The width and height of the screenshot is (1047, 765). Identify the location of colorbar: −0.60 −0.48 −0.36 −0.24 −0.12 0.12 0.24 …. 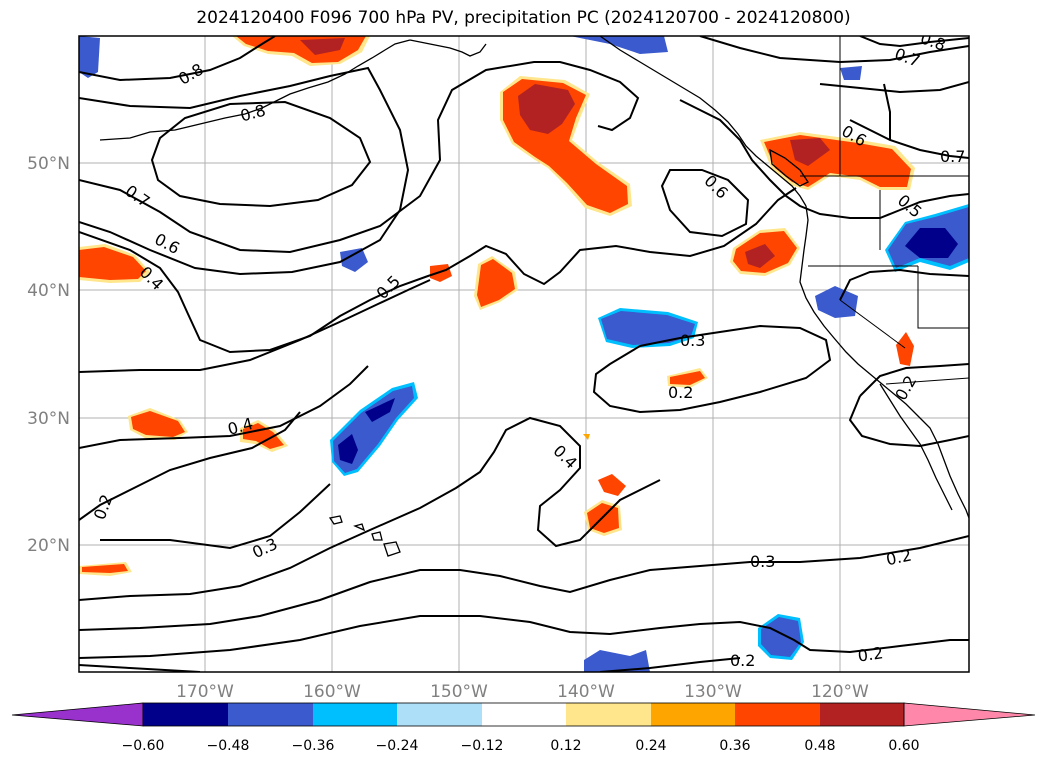
(523, 728).